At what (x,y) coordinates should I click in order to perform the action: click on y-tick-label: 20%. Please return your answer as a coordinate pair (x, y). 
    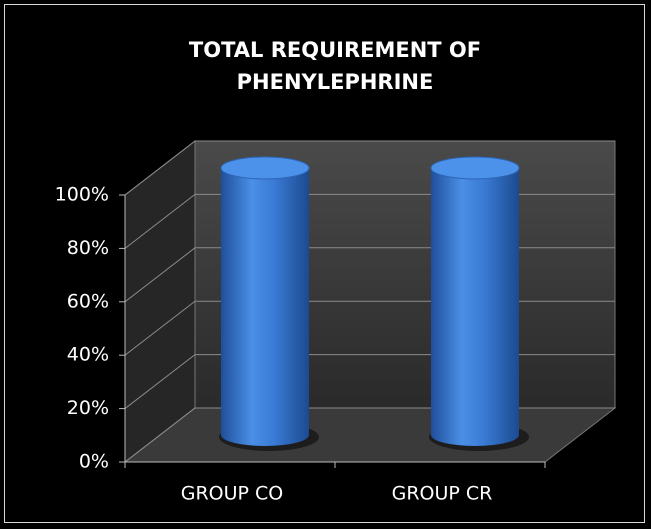
    Looking at the image, I should click on (88, 408).